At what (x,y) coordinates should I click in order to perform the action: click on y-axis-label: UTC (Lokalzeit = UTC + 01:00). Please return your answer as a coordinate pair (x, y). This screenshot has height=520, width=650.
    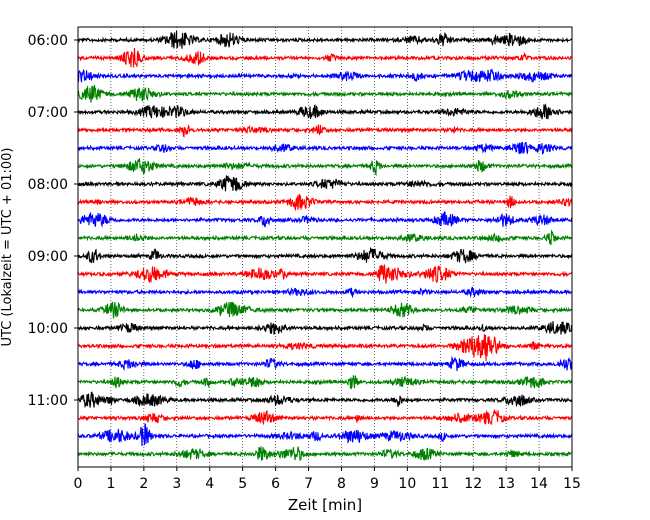
    Looking at the image, I should click on (7, 247).